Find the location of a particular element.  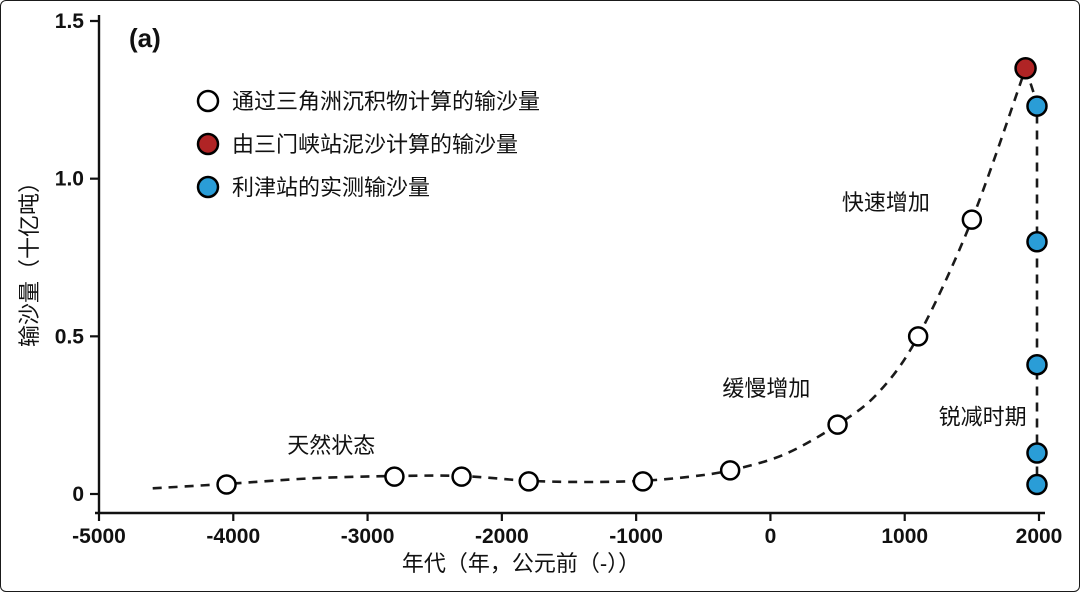

y-tick-label: 1.0 is located at coordinates (69, 179).